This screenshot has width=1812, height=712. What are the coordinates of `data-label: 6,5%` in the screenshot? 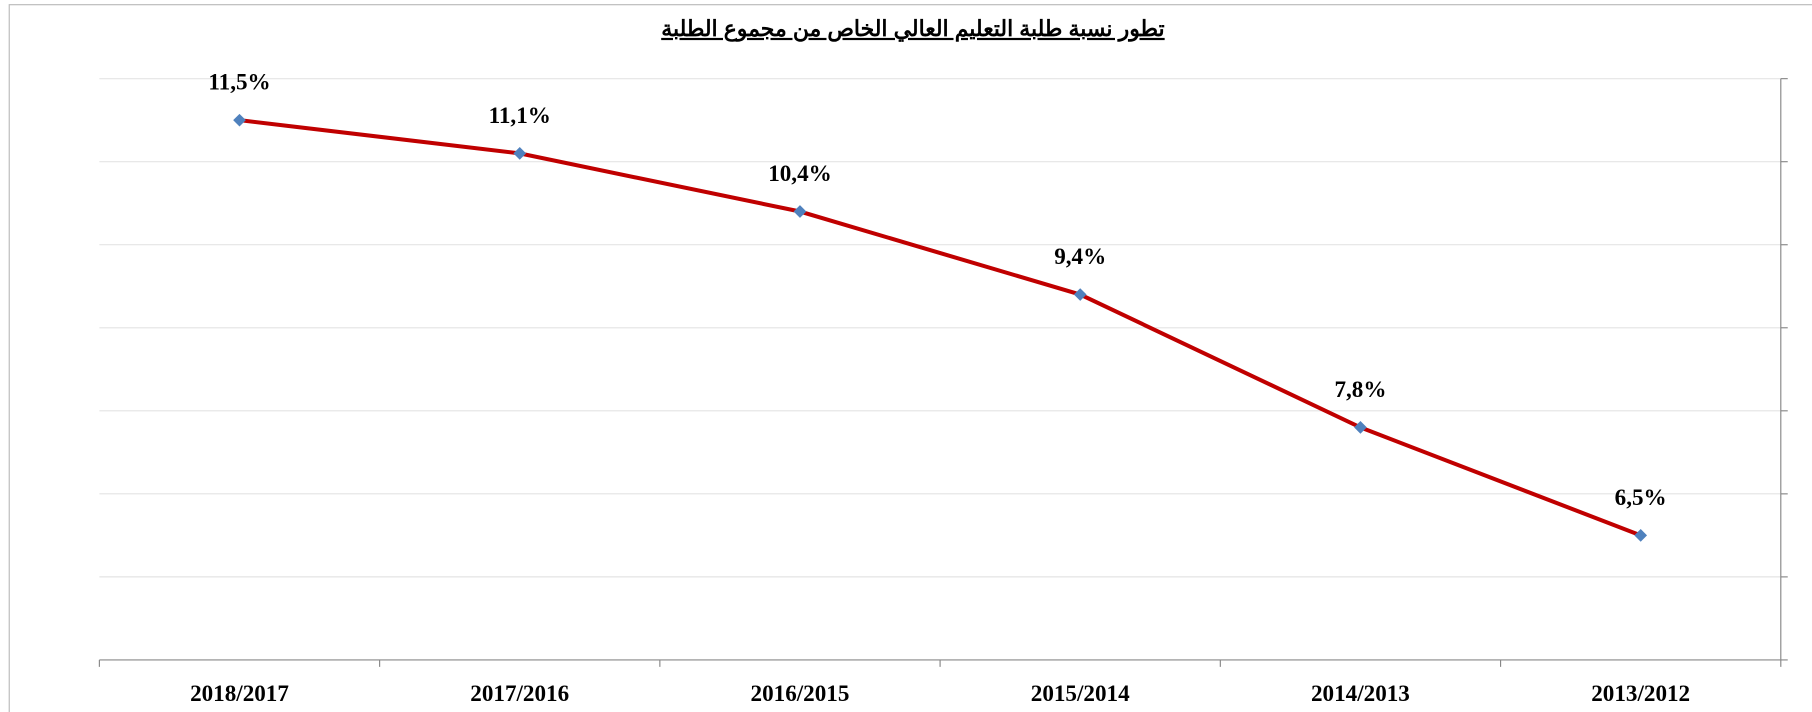 It's located at (1641, 497).